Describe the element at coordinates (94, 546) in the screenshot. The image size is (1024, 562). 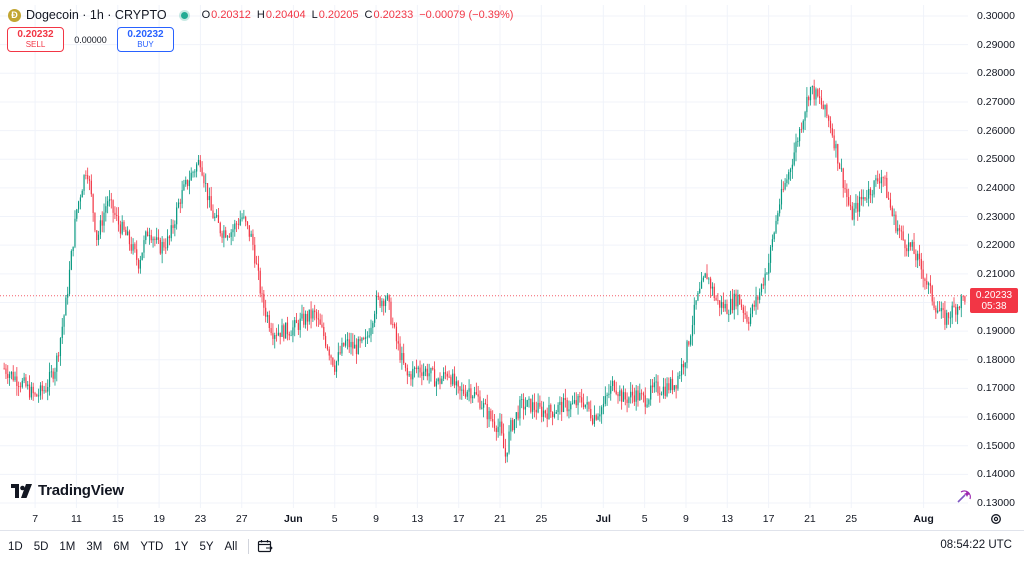
I see `range-3m: 3M` at that location.